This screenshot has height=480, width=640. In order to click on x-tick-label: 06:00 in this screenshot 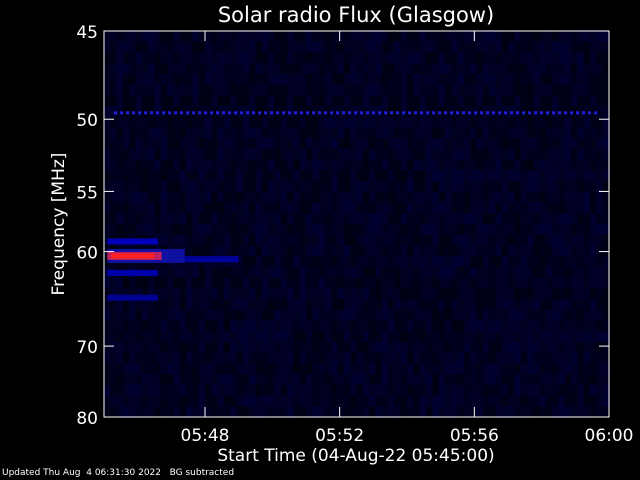, I will do `click(609, 436)`.